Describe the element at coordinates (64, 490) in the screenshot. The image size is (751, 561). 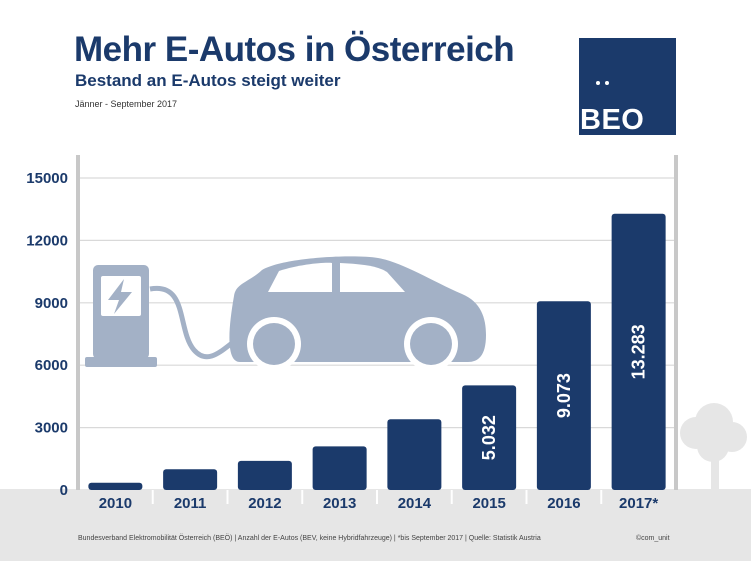
I see `y-tick-label: 0` at that location.